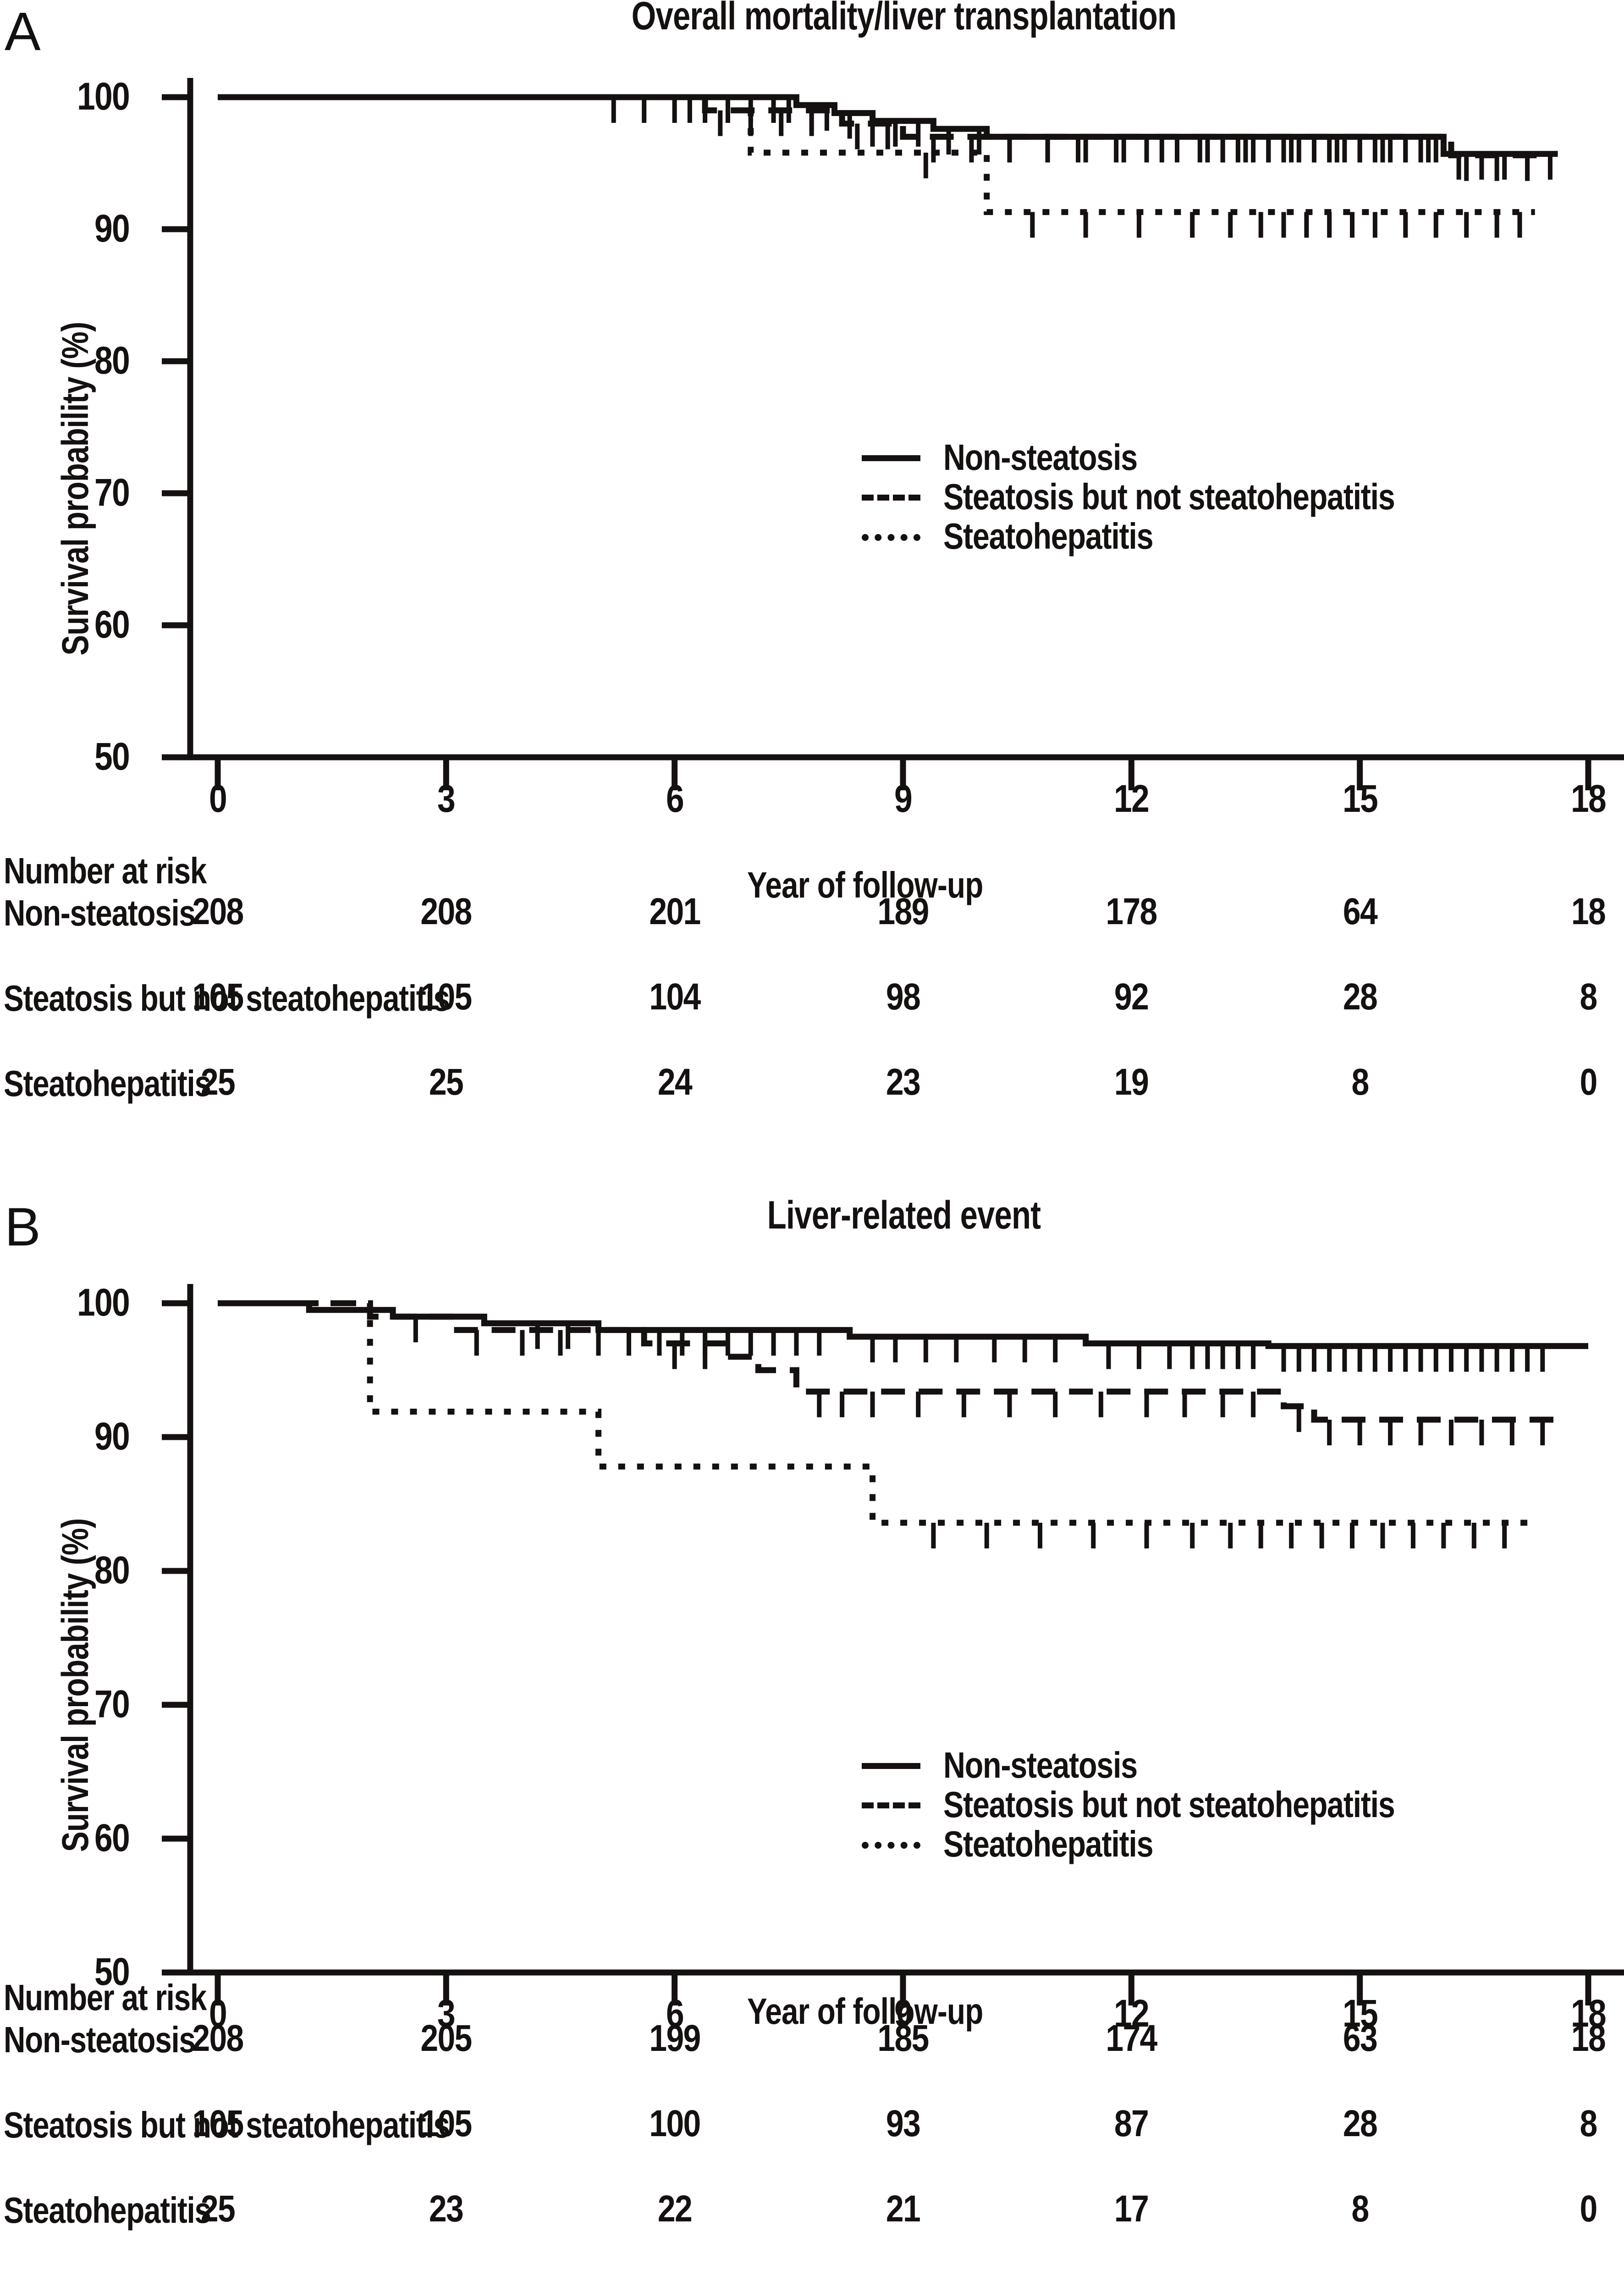 The width and height of the screenshot is (1624, 2292). I want to click on panel-title-b: Liver-related event, so click(904, 1215).